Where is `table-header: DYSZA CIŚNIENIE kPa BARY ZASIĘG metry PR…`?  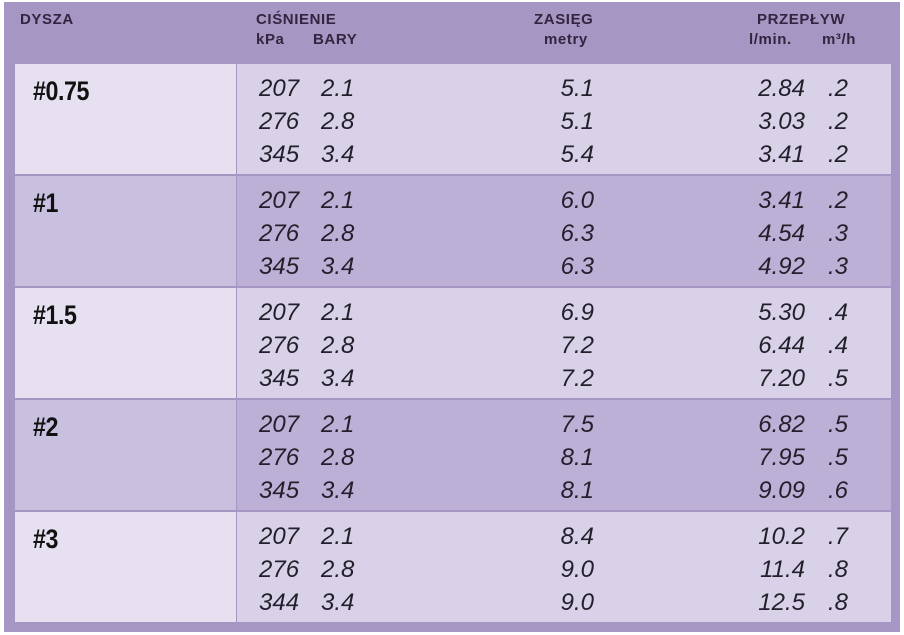
table-header: DYSZA CIŚNIENIE kPa BARY ZASIĘG metry PR… is located at coordinates (452, 32).